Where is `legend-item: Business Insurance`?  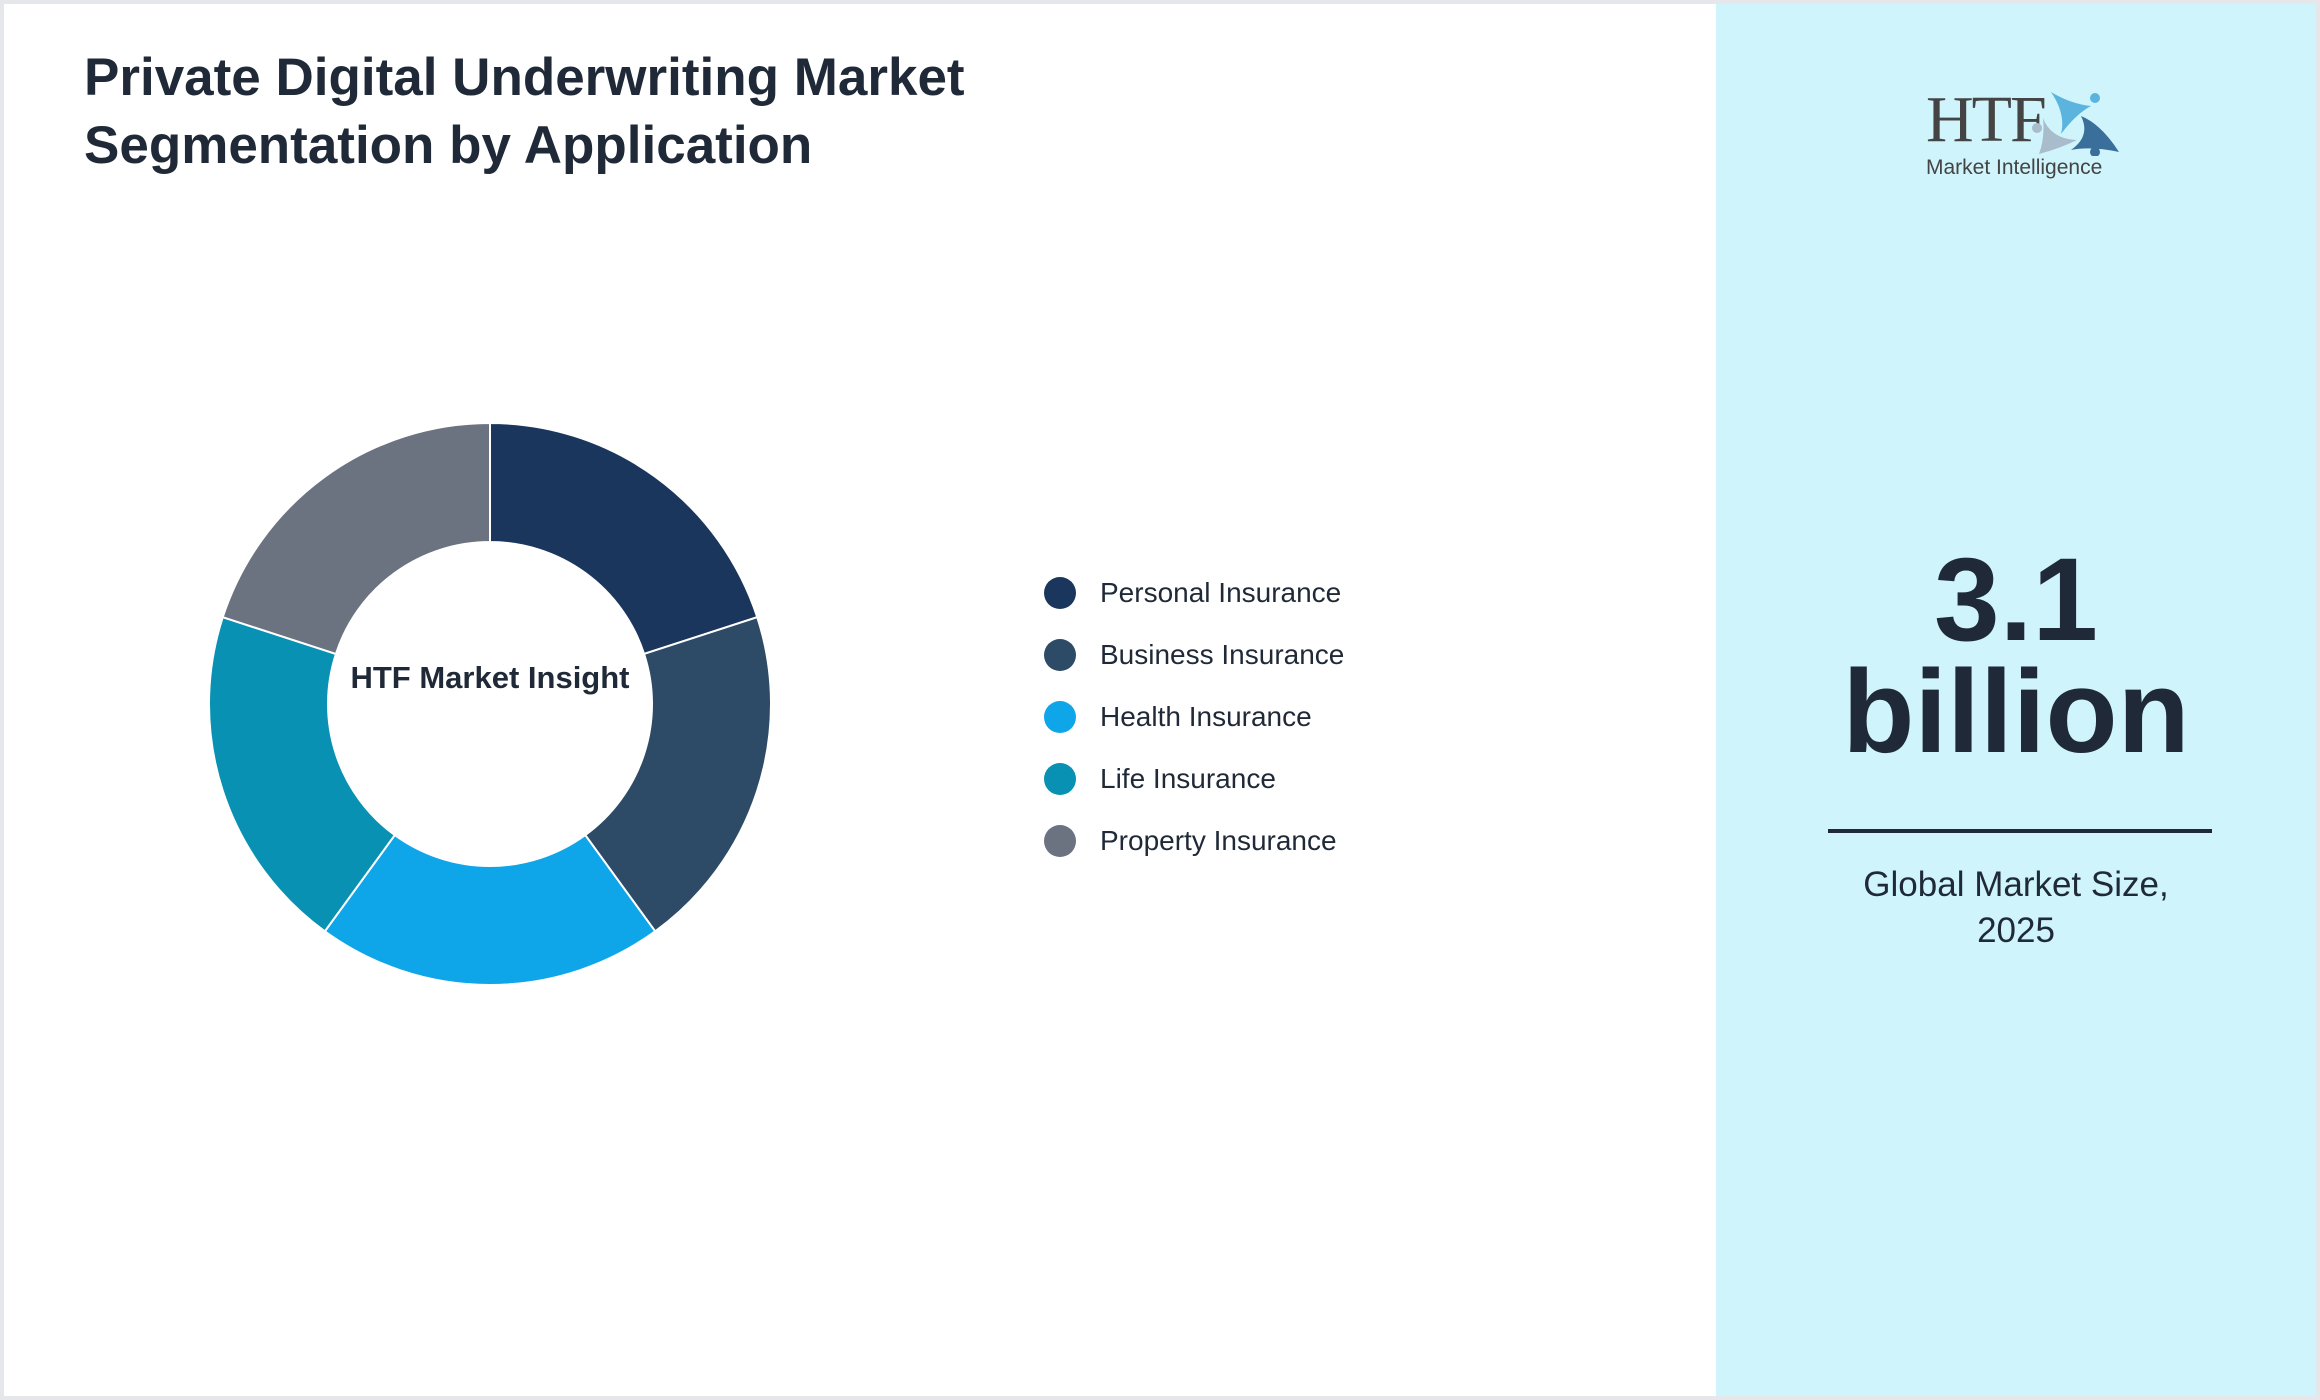 legend-item: Business Insurance is located at coordinates (1194, 655).